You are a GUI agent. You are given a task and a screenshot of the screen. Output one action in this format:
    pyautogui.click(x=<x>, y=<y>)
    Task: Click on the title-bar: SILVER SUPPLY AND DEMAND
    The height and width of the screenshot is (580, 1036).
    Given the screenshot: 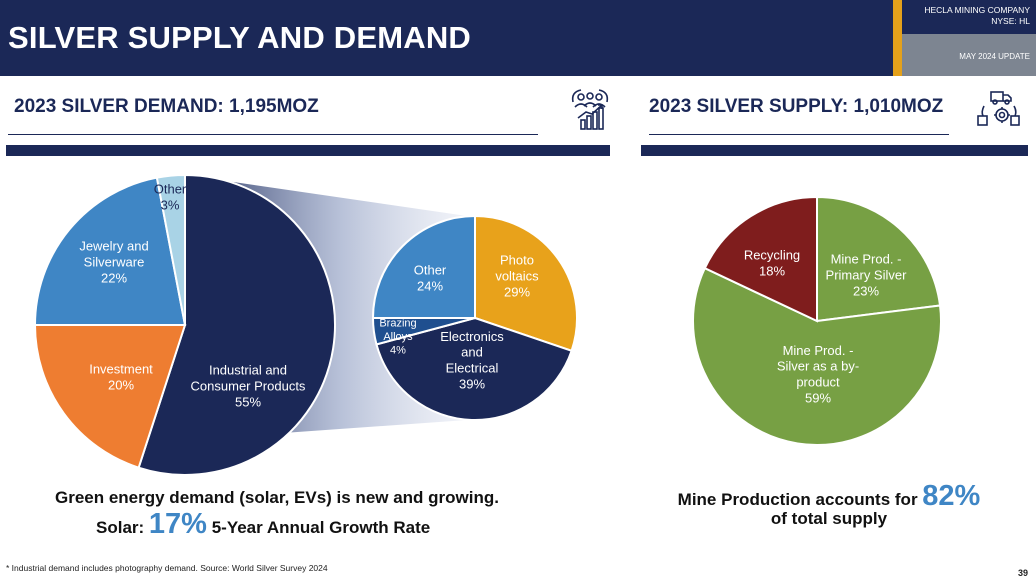 What is the action you would take?
    pyautogui.click(x=446, y=38)
    